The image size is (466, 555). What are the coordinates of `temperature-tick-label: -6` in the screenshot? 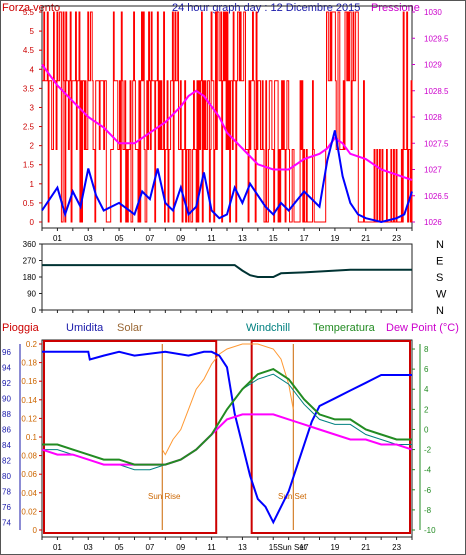 It's located at (428, 490).